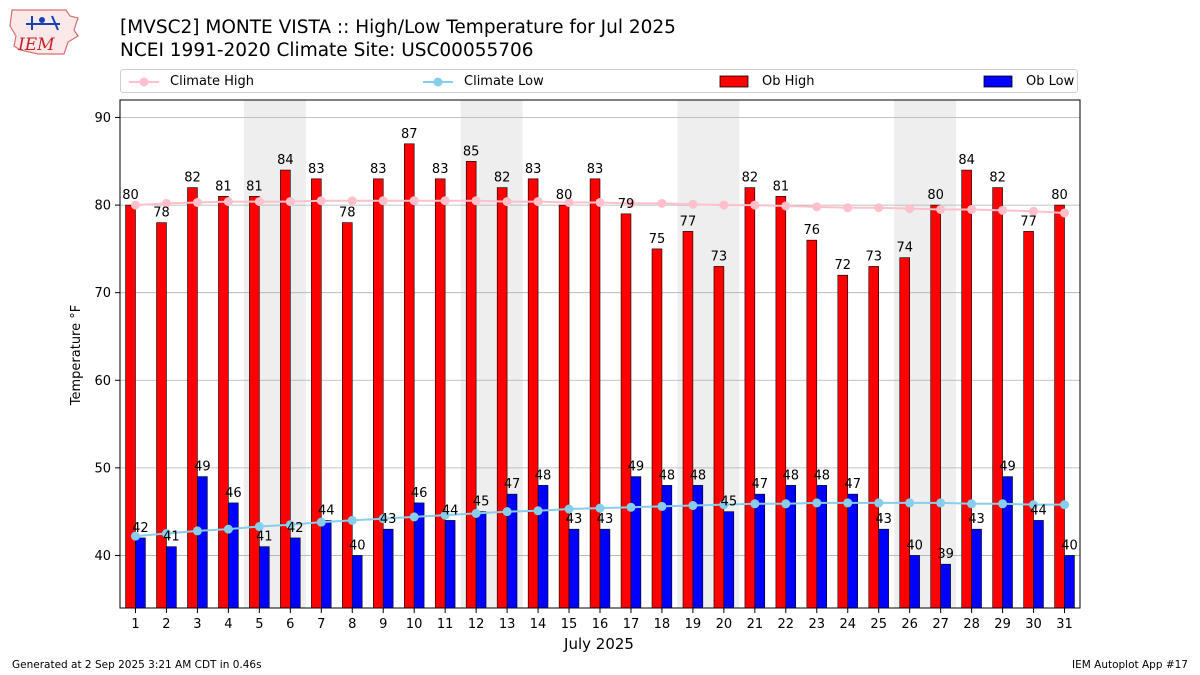 This screenshot has height=675, width=1200. What do you see at coordinates (45, 32) in the screenshot?
I see `iem-logo: IEM` at bounding box center [45, 32].